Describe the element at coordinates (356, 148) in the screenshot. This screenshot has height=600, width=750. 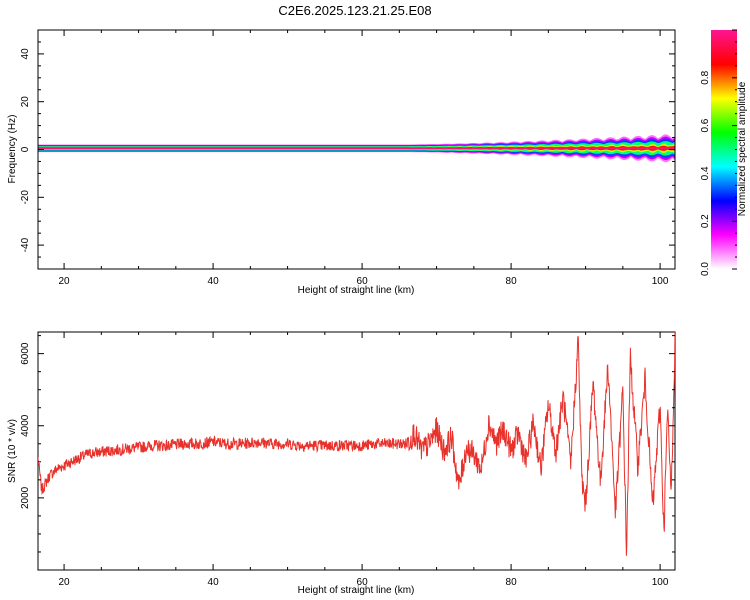
I see `spectrogram-heat` at that location.